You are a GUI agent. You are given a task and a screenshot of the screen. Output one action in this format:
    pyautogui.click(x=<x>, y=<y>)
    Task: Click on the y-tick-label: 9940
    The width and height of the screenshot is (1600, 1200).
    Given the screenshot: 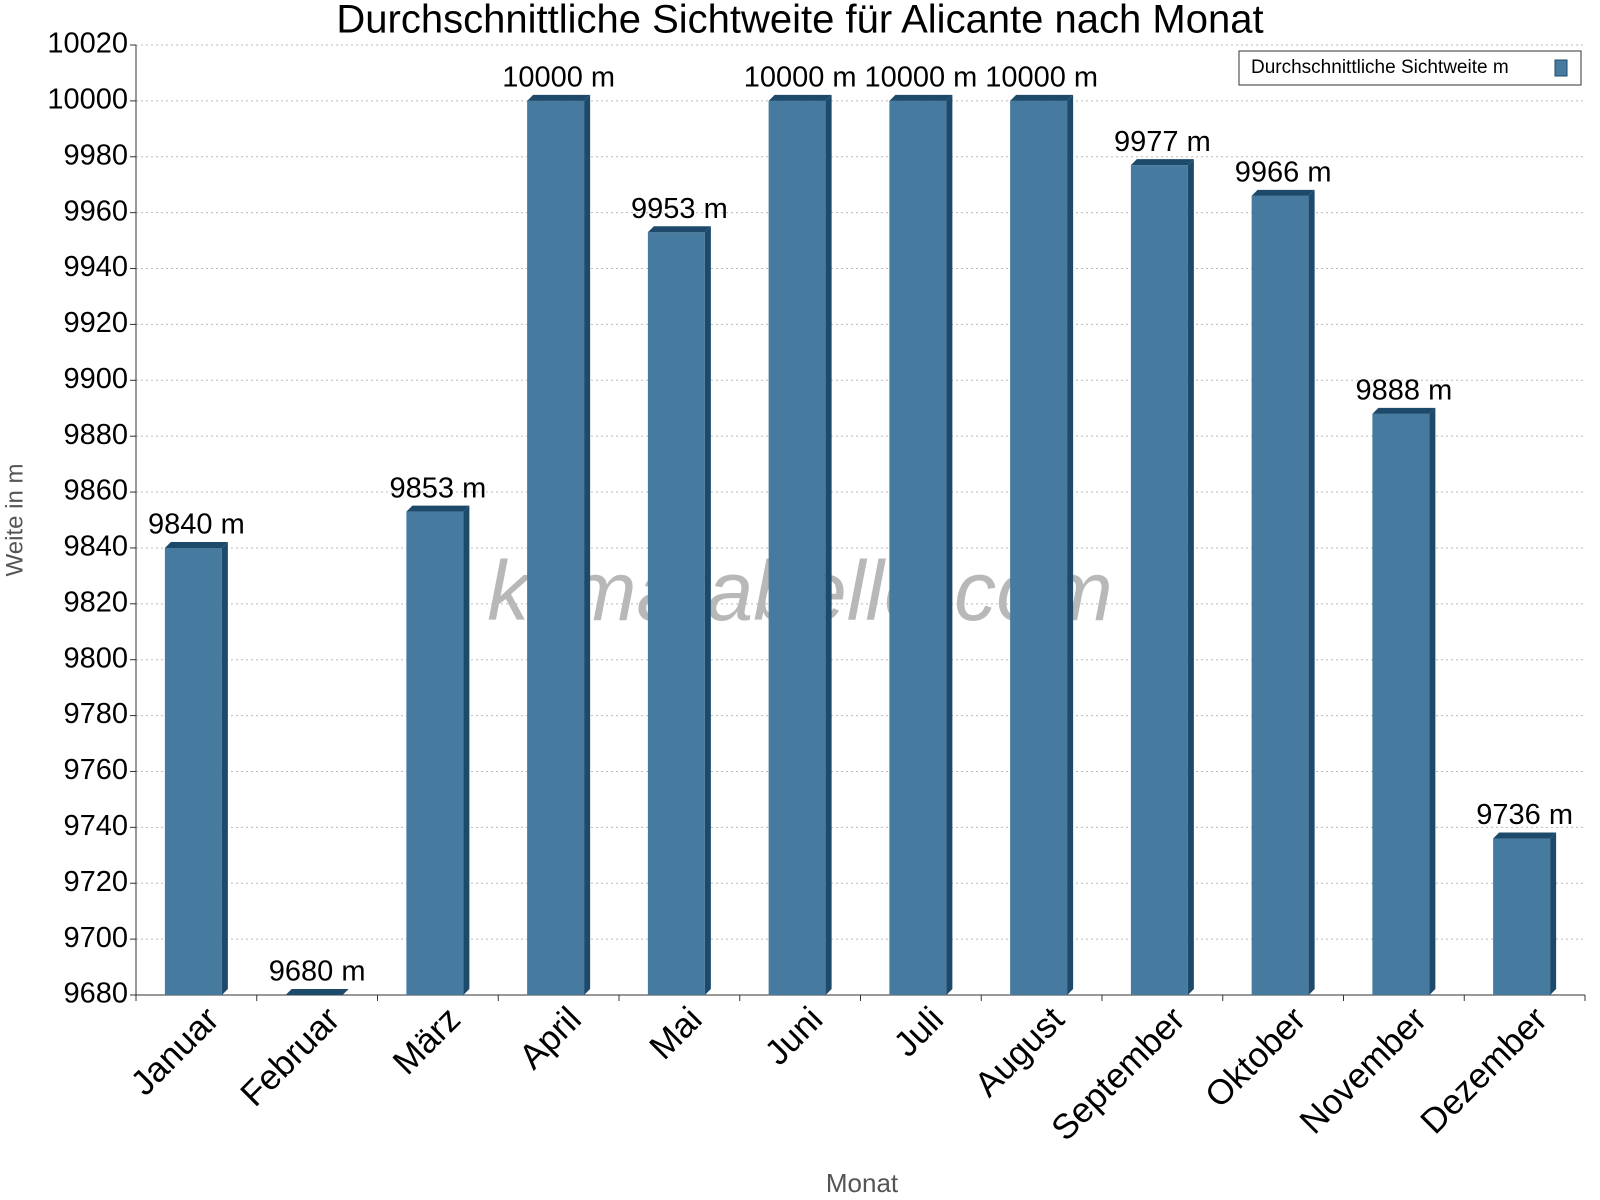 What is the action you would take?
    pyautogui.click(x=95, y=267)
    